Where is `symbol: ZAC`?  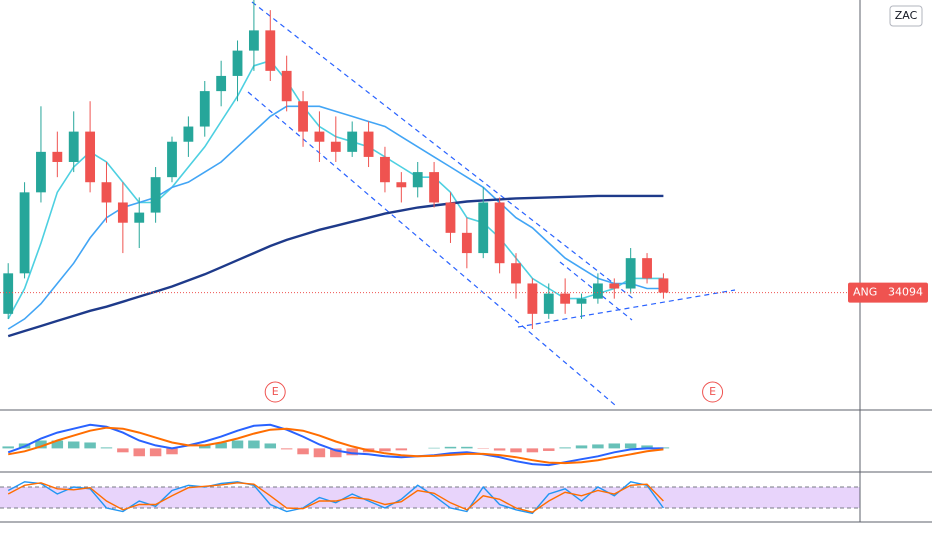
symbol: ZAC is located at coordinates (906, 15).